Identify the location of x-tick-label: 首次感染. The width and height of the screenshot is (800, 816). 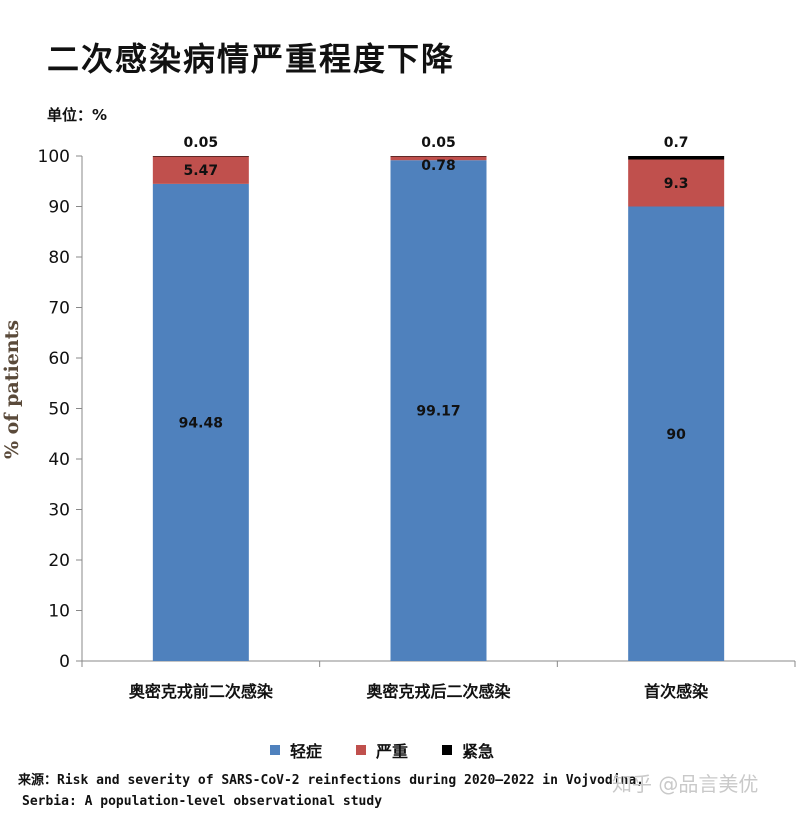
(676, 691).